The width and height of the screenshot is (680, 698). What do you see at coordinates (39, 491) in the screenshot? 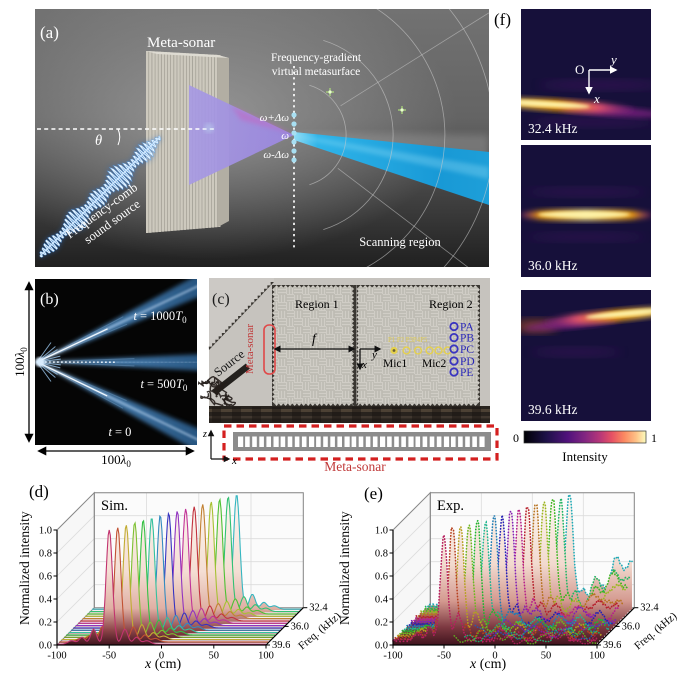
I see `svg-text: (d)` at bounding box center [39, 491].